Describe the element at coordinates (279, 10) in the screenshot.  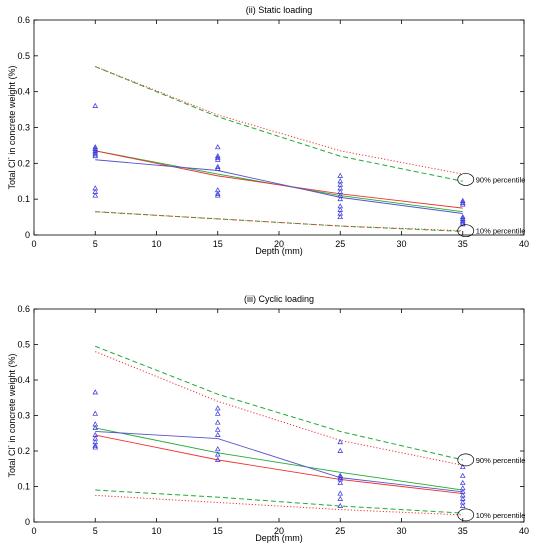
I see `chart-title: (ii) Static loading` at that location.